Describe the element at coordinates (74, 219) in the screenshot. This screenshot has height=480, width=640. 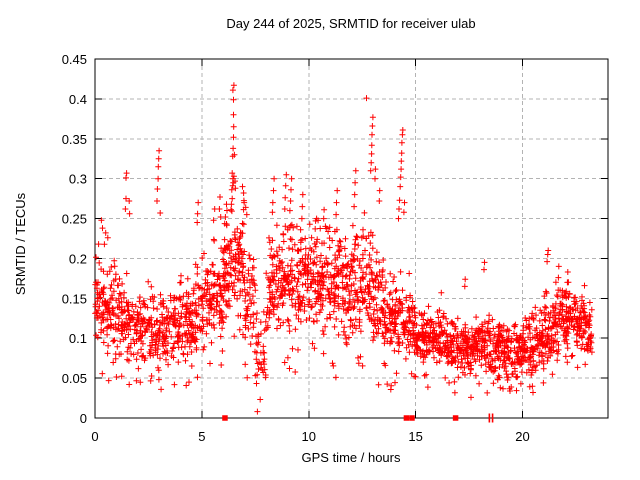
I see `y-tick-label: 0.25` at that location.